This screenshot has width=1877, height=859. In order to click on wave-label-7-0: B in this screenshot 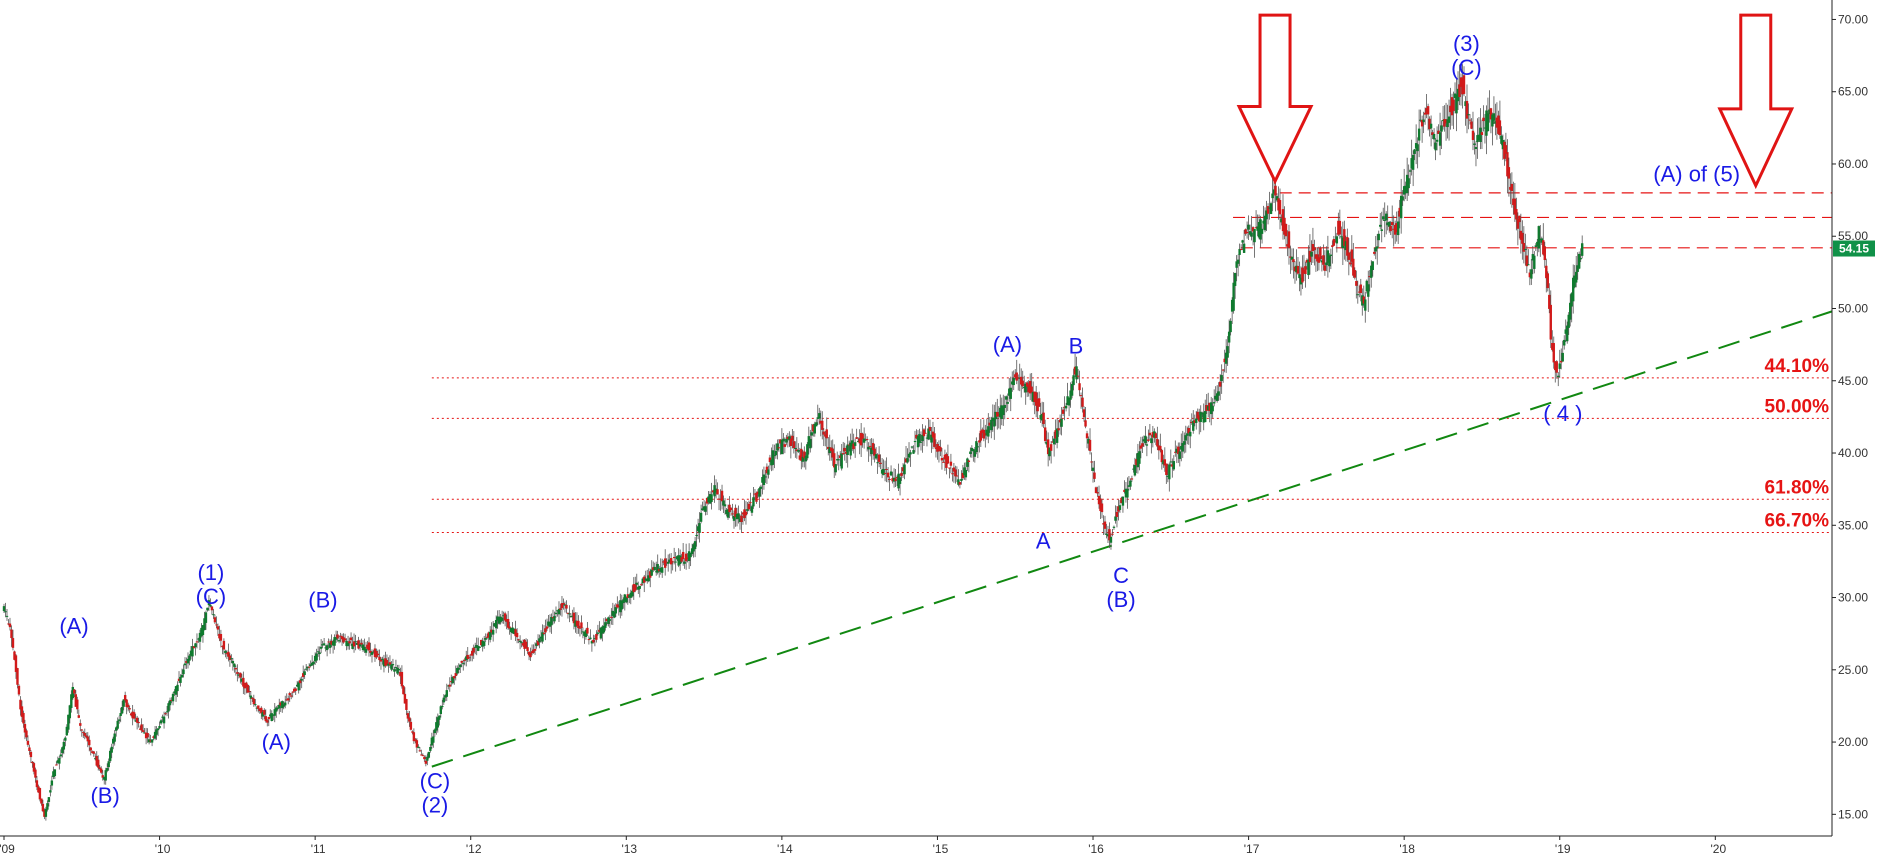, I will do `click(1076, 345)`.